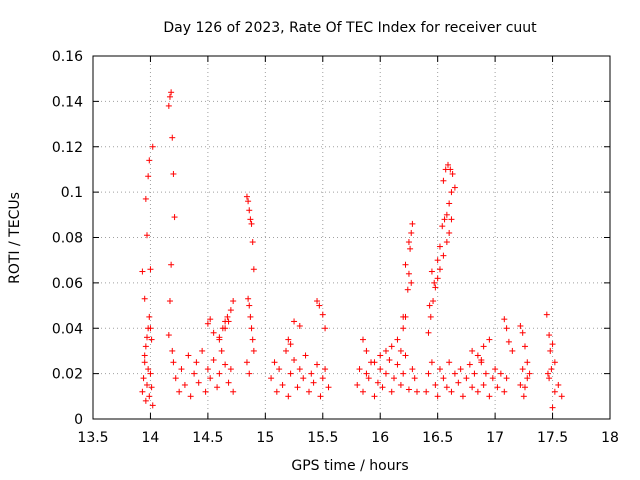  Describe the element at coordinates (92, 438) in the screenshot. I see `x-tick-label: 13.5` at that location.